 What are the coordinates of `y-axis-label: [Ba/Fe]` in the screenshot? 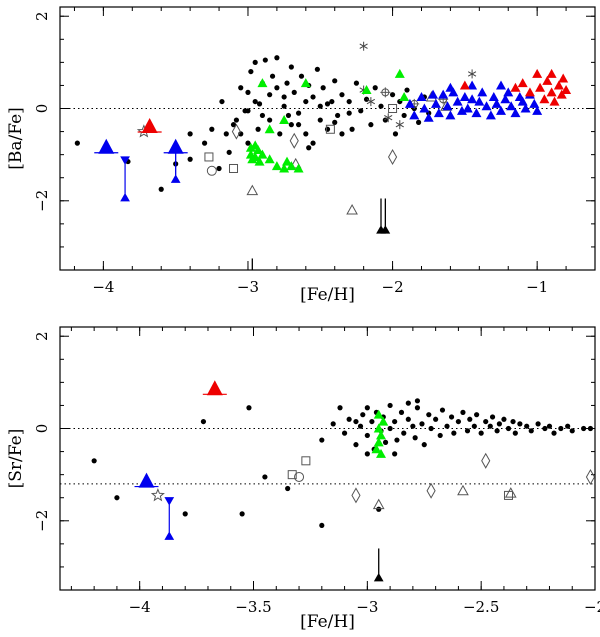 It's located at (16, 138).